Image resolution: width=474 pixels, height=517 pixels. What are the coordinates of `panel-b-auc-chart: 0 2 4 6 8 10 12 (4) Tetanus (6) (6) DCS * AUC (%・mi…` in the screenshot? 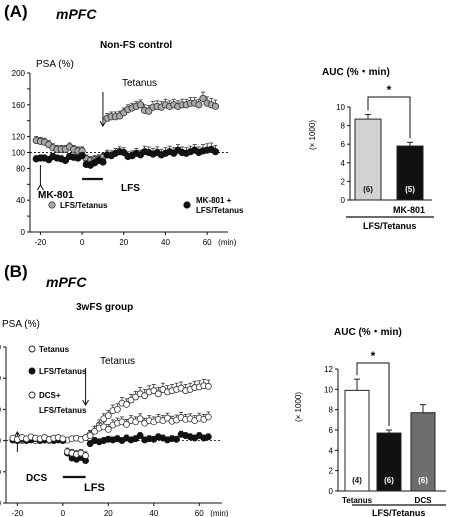 It's located at (370, 422).